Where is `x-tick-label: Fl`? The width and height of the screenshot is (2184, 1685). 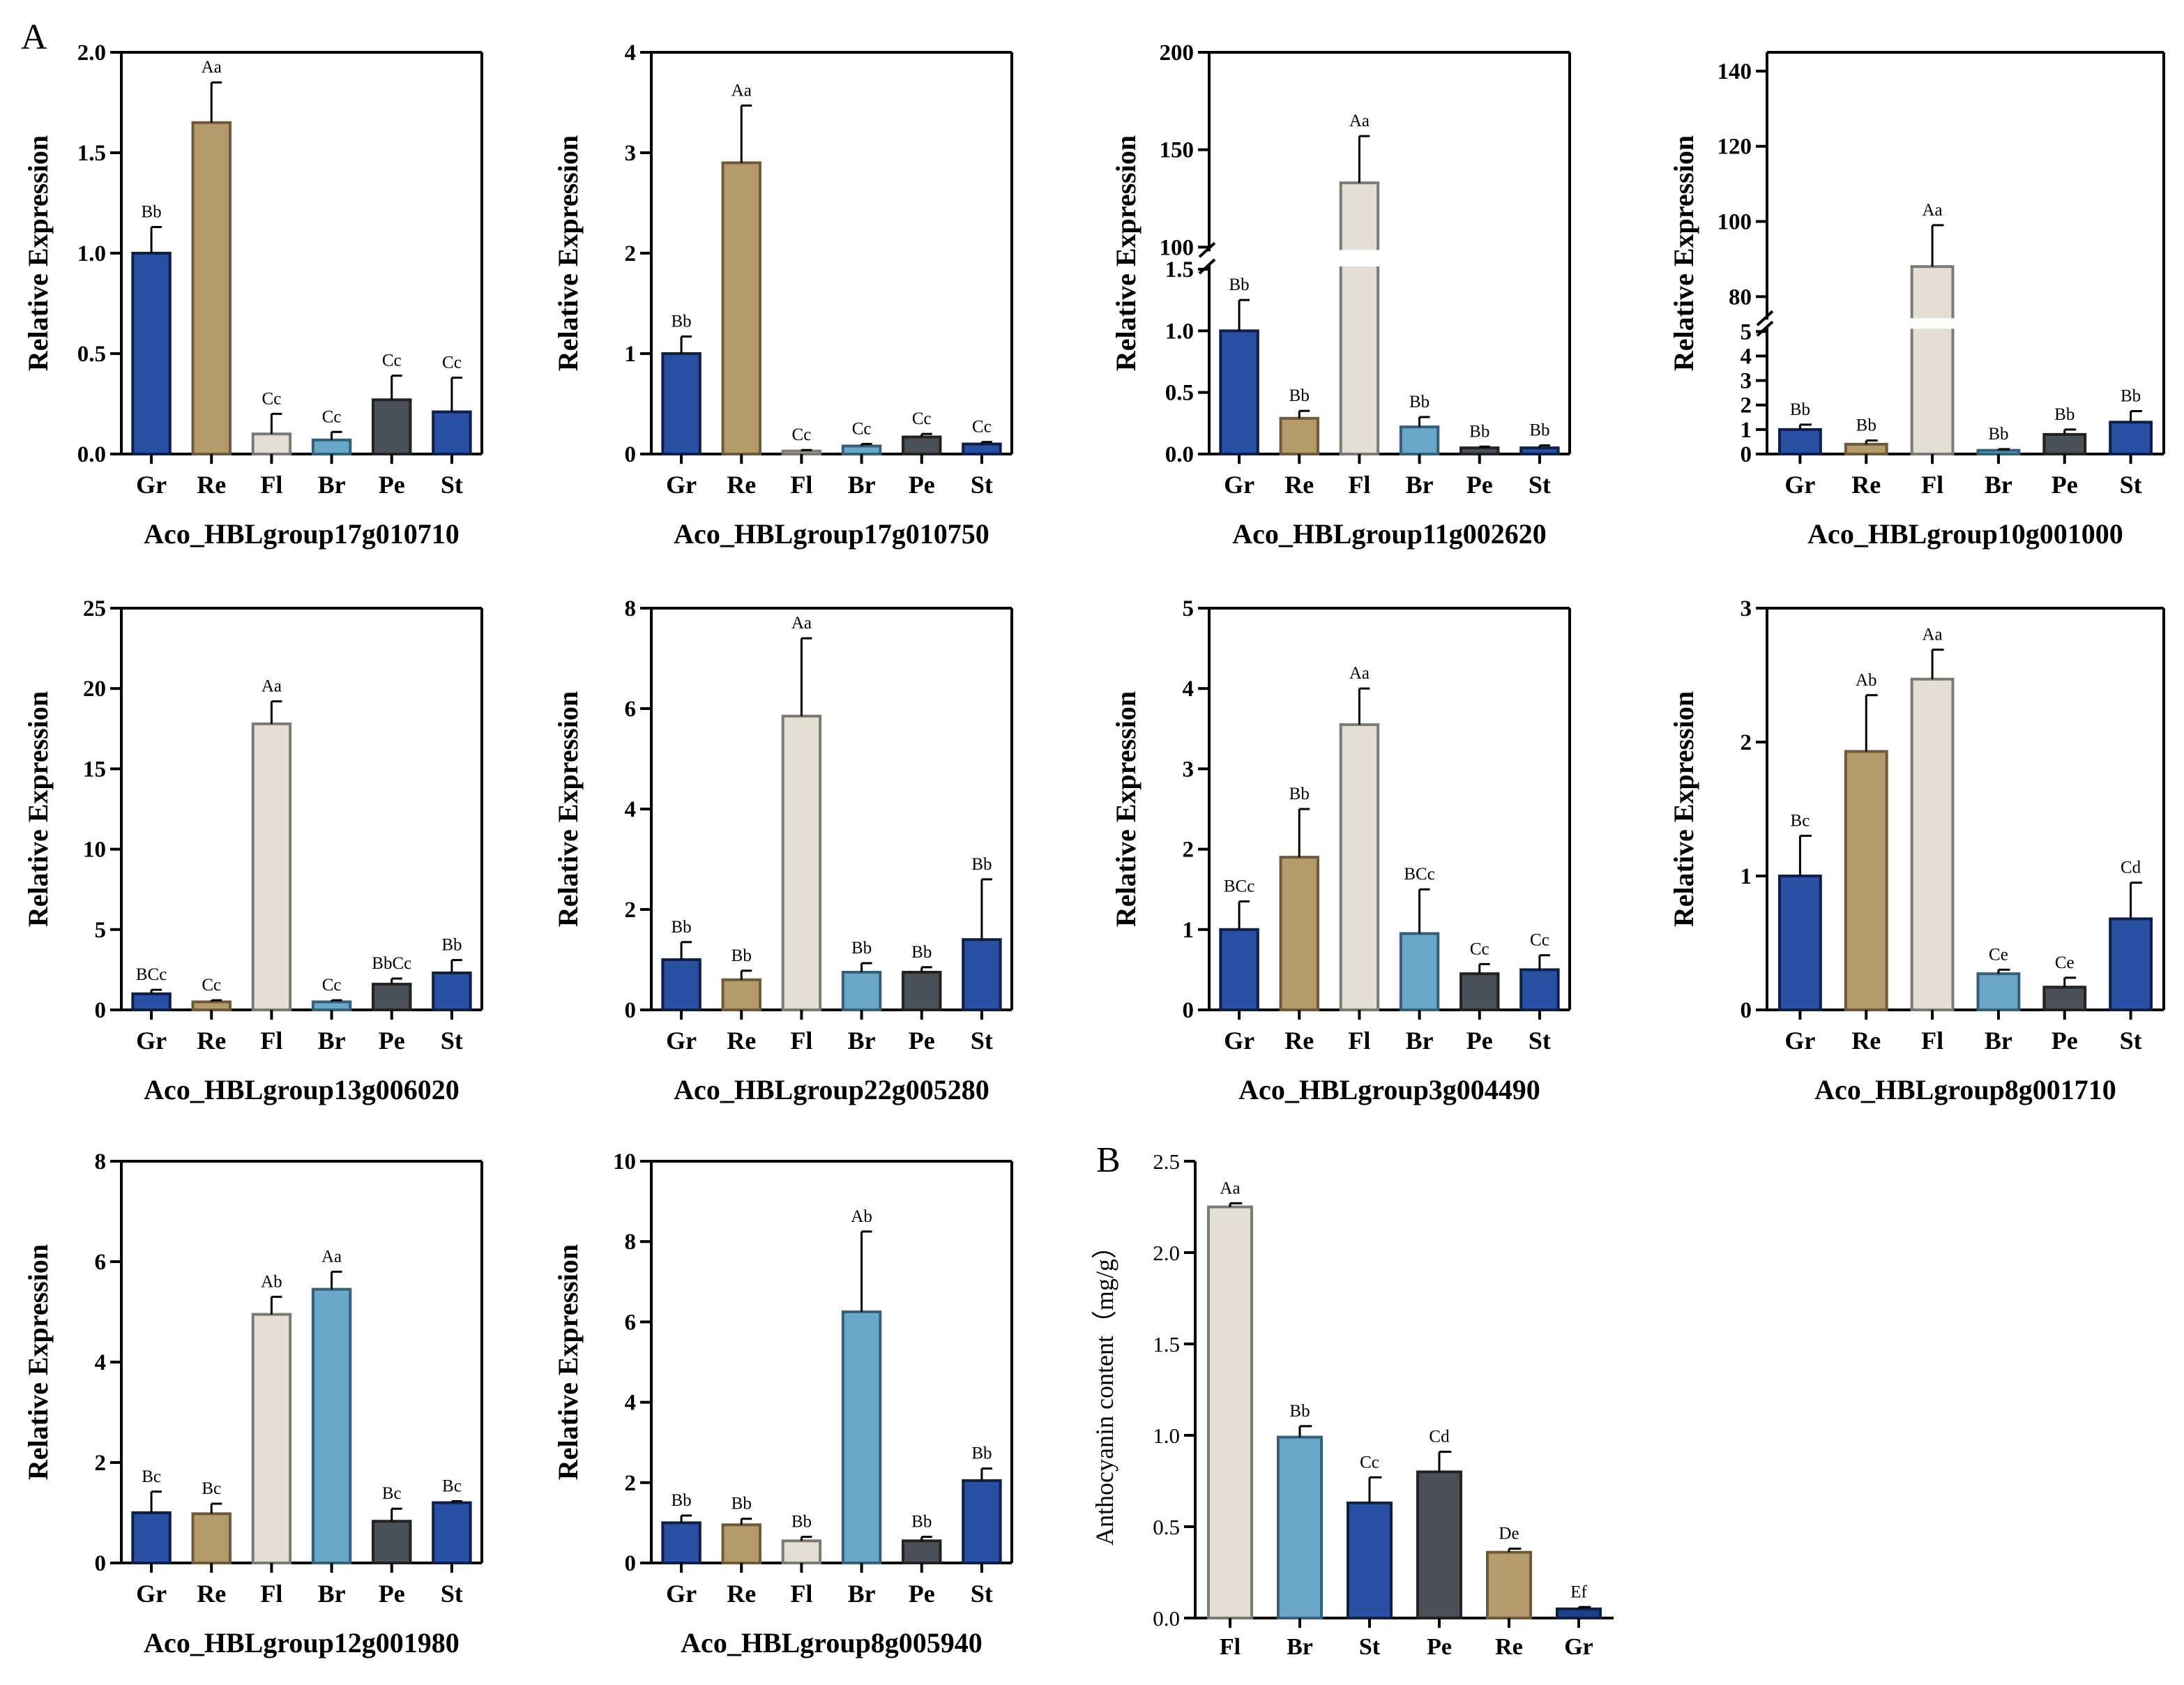
x-tick-label: Fl is located at coordinates (1230, 1647).